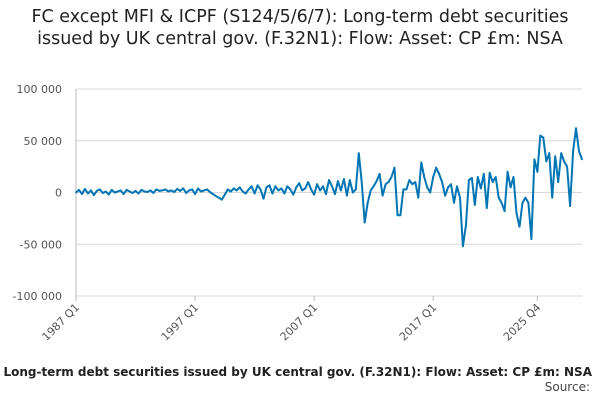 This screenshot has width=600, height=400. Describe the element at coordinates (61, 322) in the screenshot. I see `x-tick-label: 1987 Q1` at that location.